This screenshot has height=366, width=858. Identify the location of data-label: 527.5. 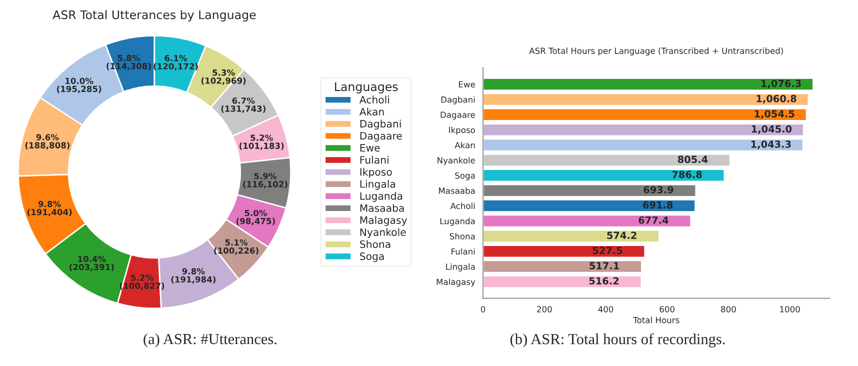
(607, 250).